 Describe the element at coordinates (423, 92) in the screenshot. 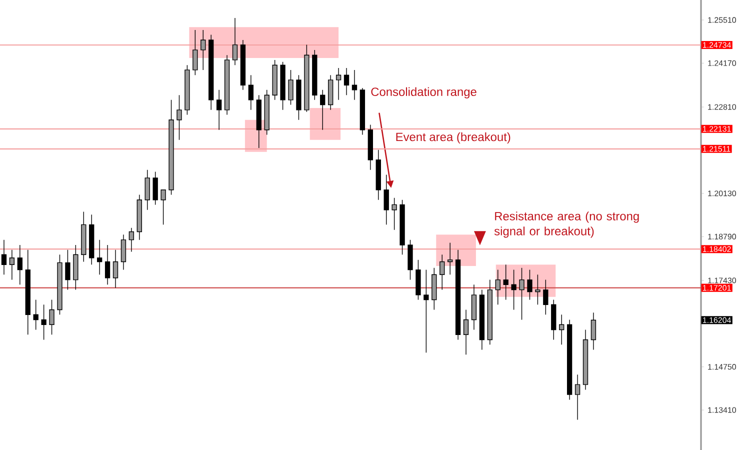

I see `annotation: Consolidation range` at that location.